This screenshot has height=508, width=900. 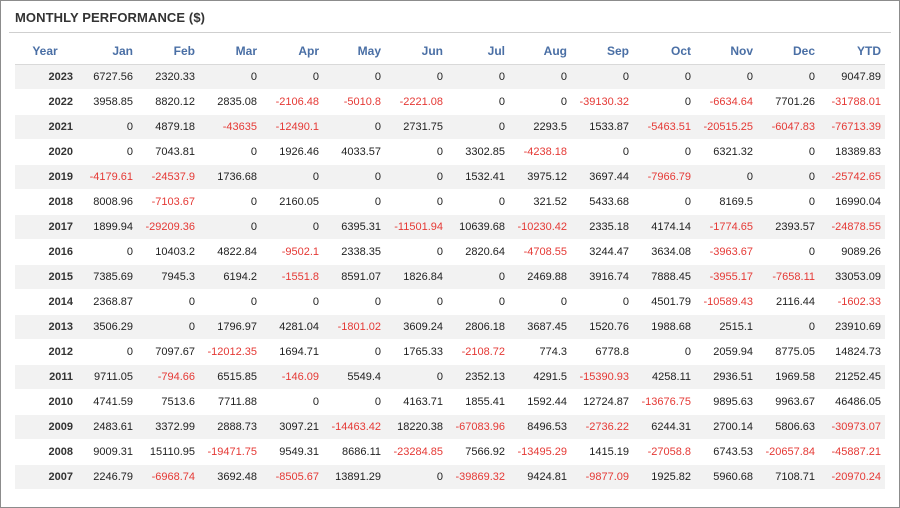 I want to click on month-cell: -23284.85, so click(x=416, y=452).